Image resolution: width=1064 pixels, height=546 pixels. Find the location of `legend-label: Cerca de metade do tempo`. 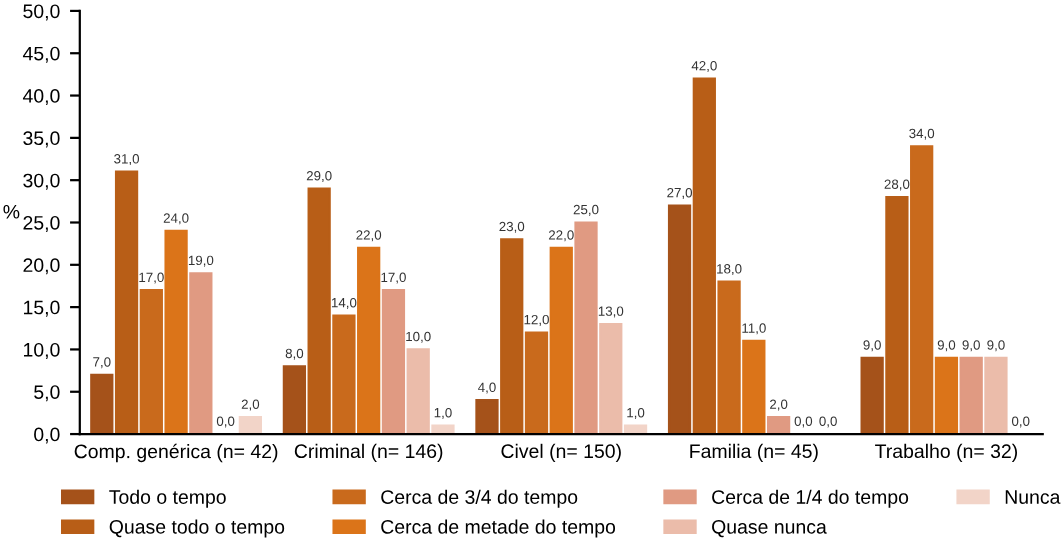

legend-label: Cerca de metade do tempo is located at coordinates (498, 528).